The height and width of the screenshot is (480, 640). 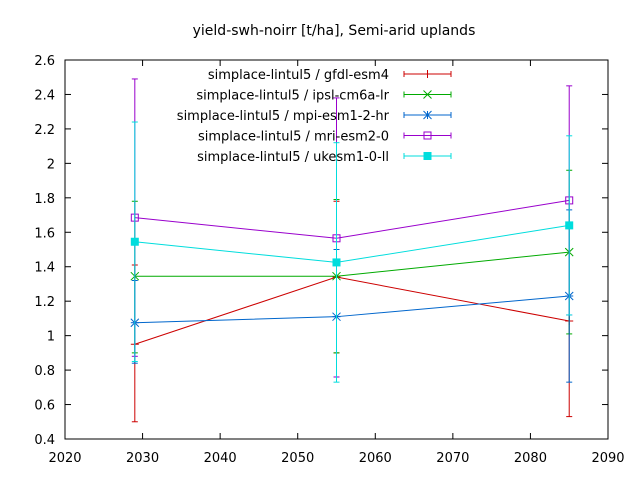 I want to click on legend-entry: simplace-lintul5 / ukesm1-0-ll, so click(x=324, y=157).